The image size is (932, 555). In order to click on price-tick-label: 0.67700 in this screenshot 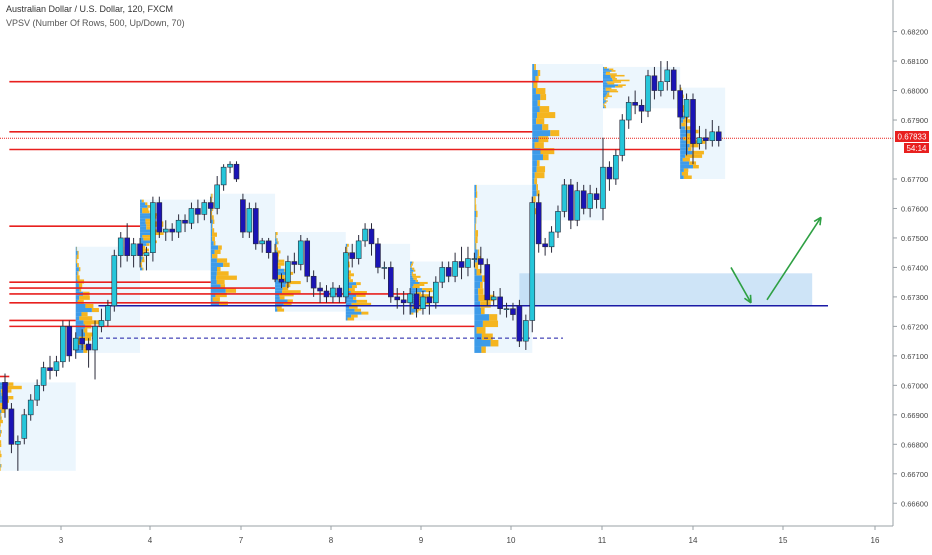, I will do `click(914, 179)`.